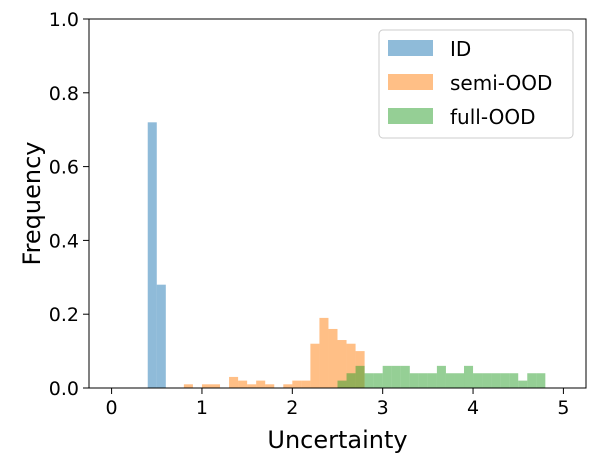 The height and width of the screenshot is (464, 594). Describe the element at coordinates (292, 408) in the screenshot. I see `x-tick-label: 2` at that location.